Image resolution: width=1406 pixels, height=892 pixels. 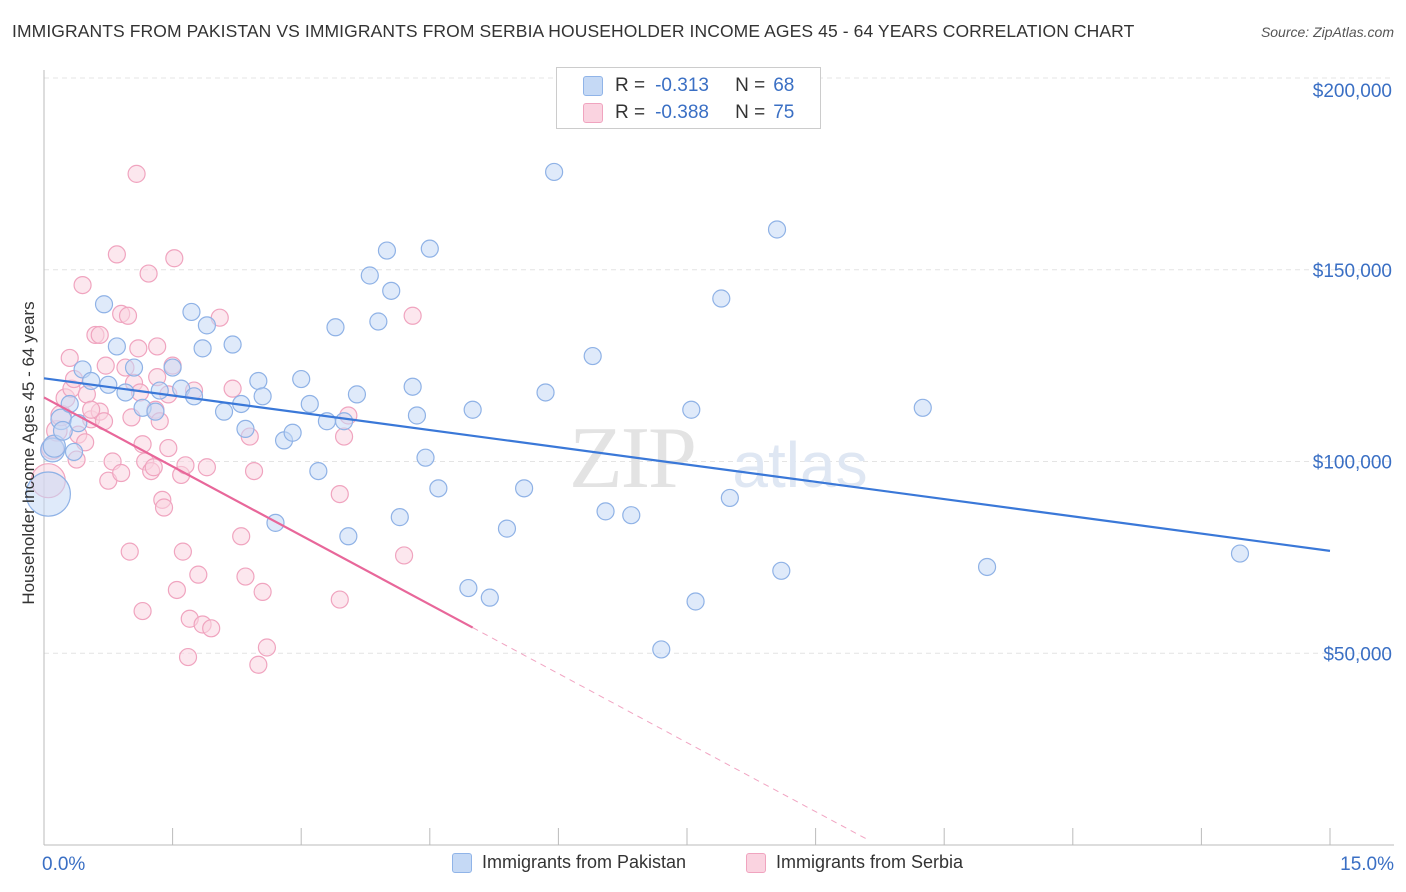 What do you see at coordinates (28, 453) in the screenshot?
I see `y-axis-title: Householder Income Ages 45 - 64 years` at bounding box center [28, 453].